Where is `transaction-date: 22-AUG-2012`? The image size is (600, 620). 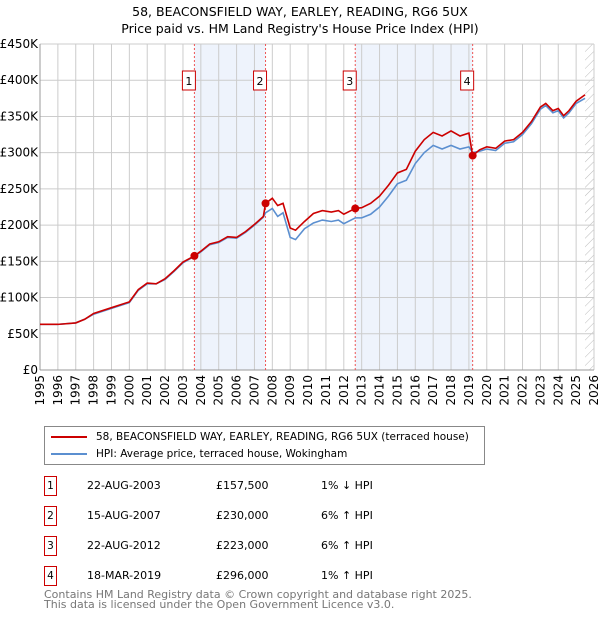 transaction-date: 22-AUG-2012 is located at coordinates (124, 545).